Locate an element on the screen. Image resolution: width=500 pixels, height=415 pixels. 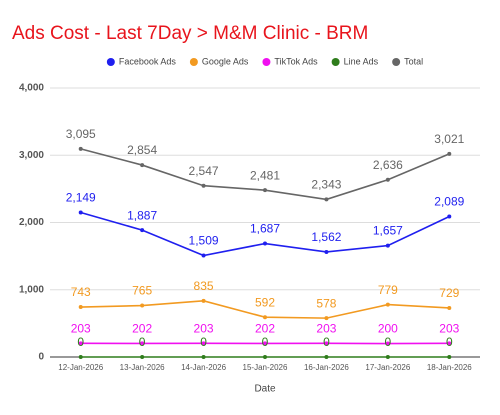
y-tick-label: 2,000 is located at coordinates (31, 222).